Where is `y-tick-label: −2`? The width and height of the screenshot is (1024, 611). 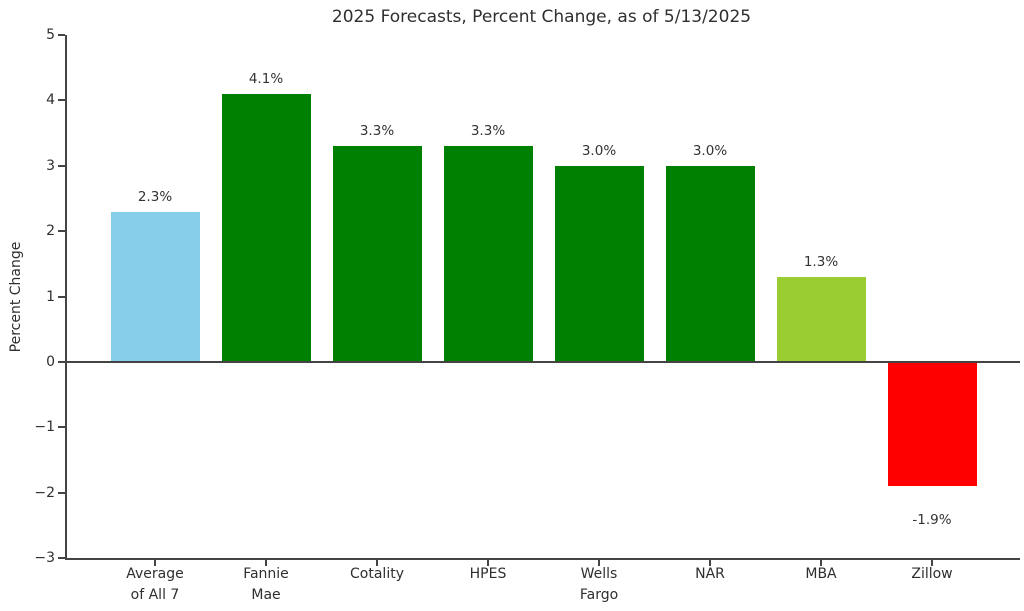 y-tick-label: −2 is located at coordinates (44, 492).